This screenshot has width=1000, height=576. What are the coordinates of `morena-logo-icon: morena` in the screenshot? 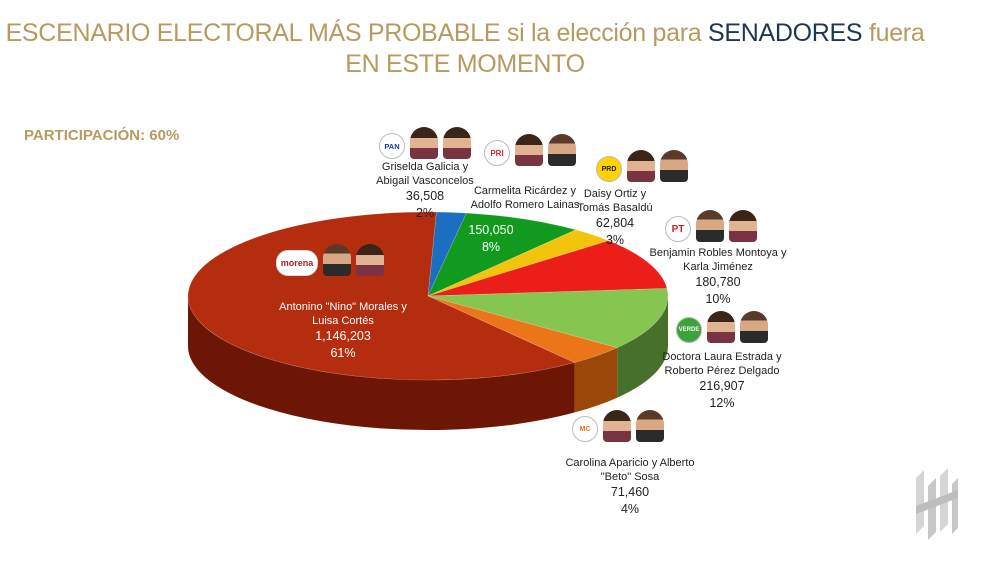 It's located at (297, 263).